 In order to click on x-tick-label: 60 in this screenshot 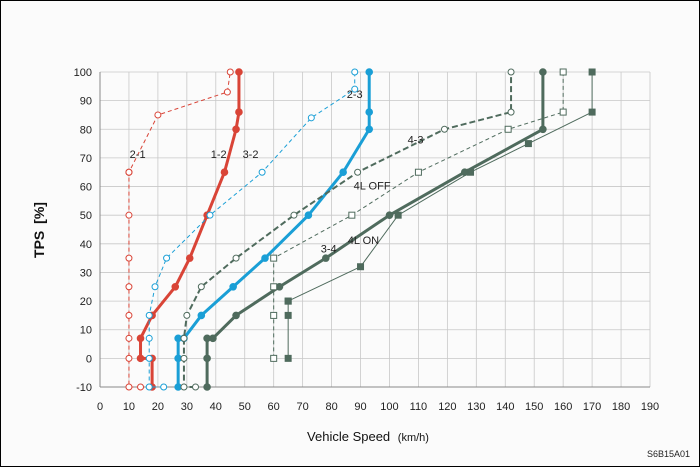, I will do `click(274, 407)`.